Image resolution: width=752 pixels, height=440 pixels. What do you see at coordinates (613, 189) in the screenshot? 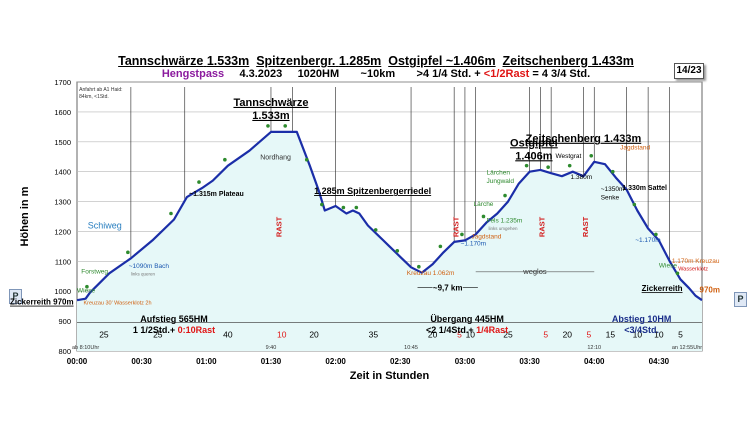
I see `annotation-label: ~1350m` at bounding box center [613, 189].